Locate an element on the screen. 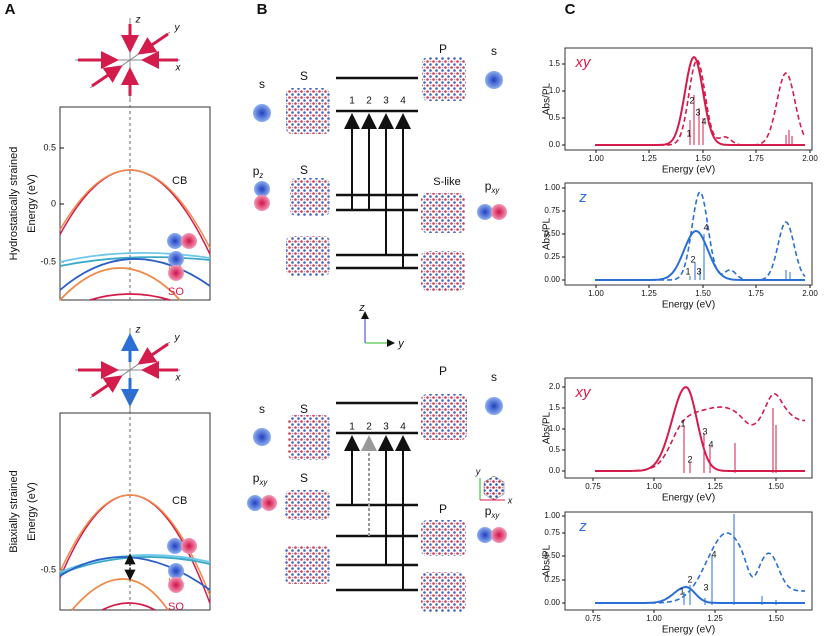  orbital-label-sub: z is located at coordinates (260, 175).